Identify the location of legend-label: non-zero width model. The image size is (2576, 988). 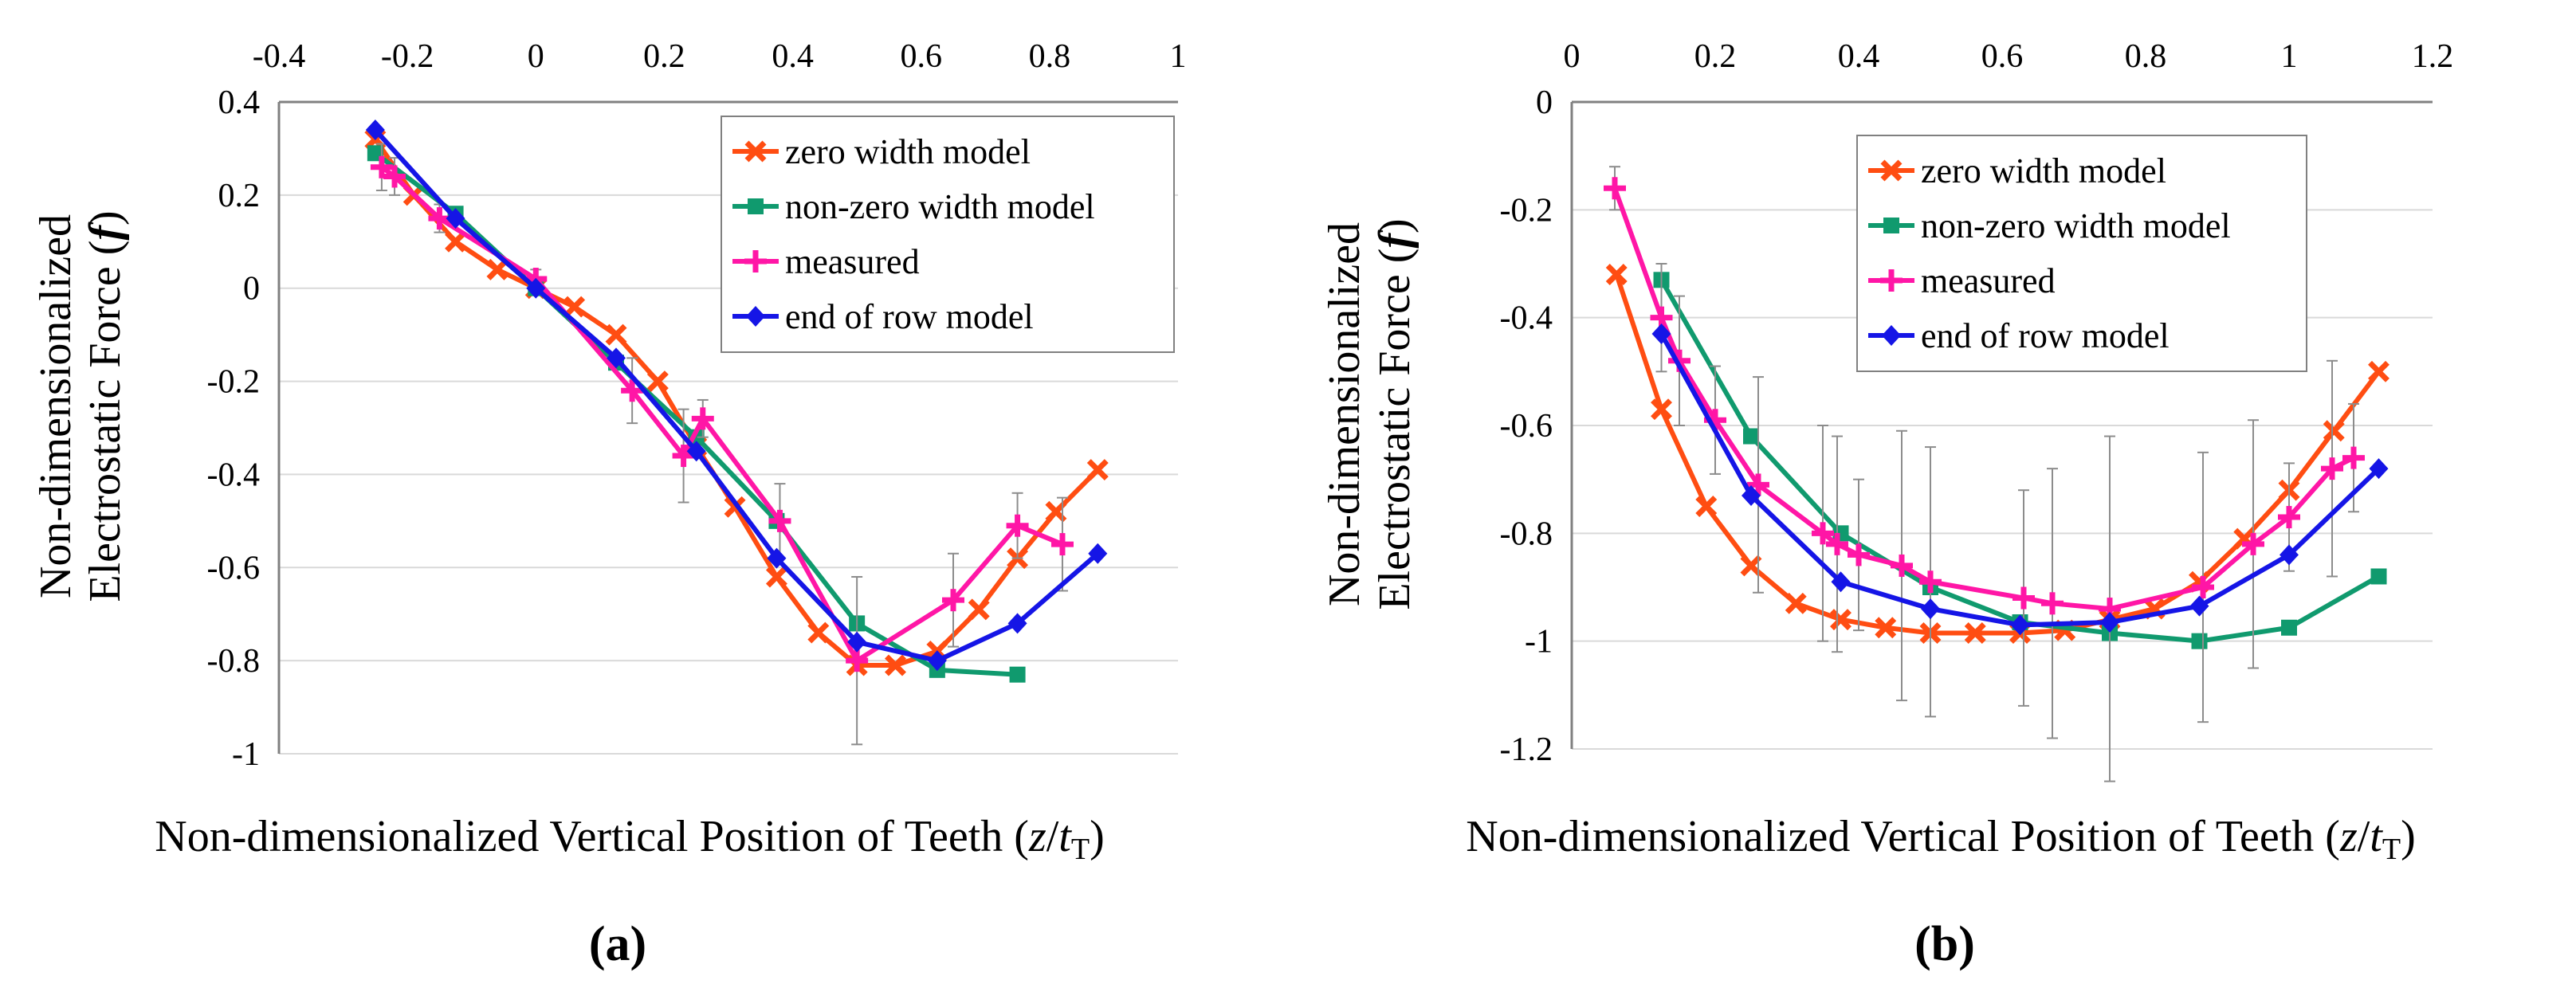
(2076, 225).